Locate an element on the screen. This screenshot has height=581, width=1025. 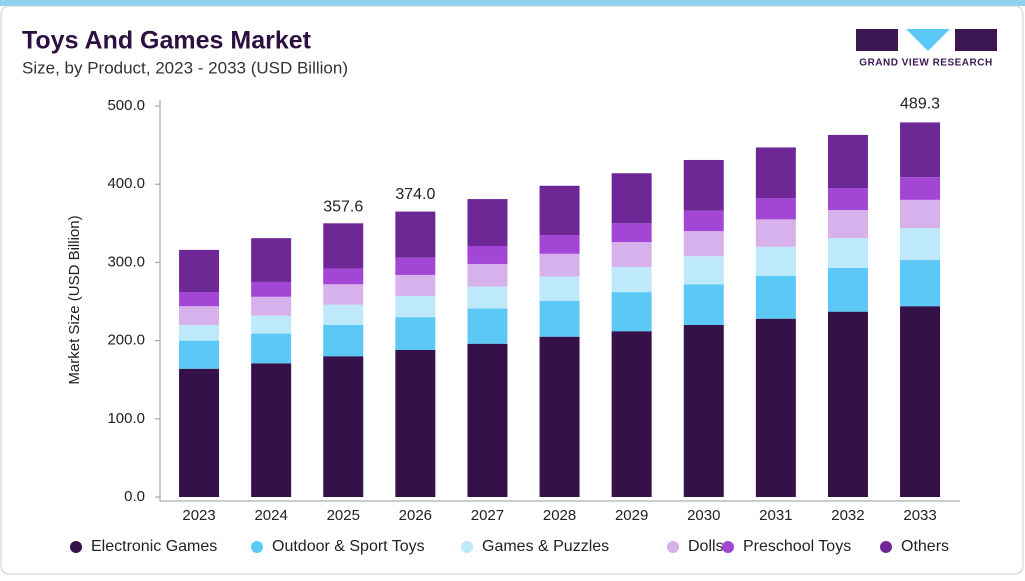
y-tick-label: 400.0 is located at coordinates (126, 183).